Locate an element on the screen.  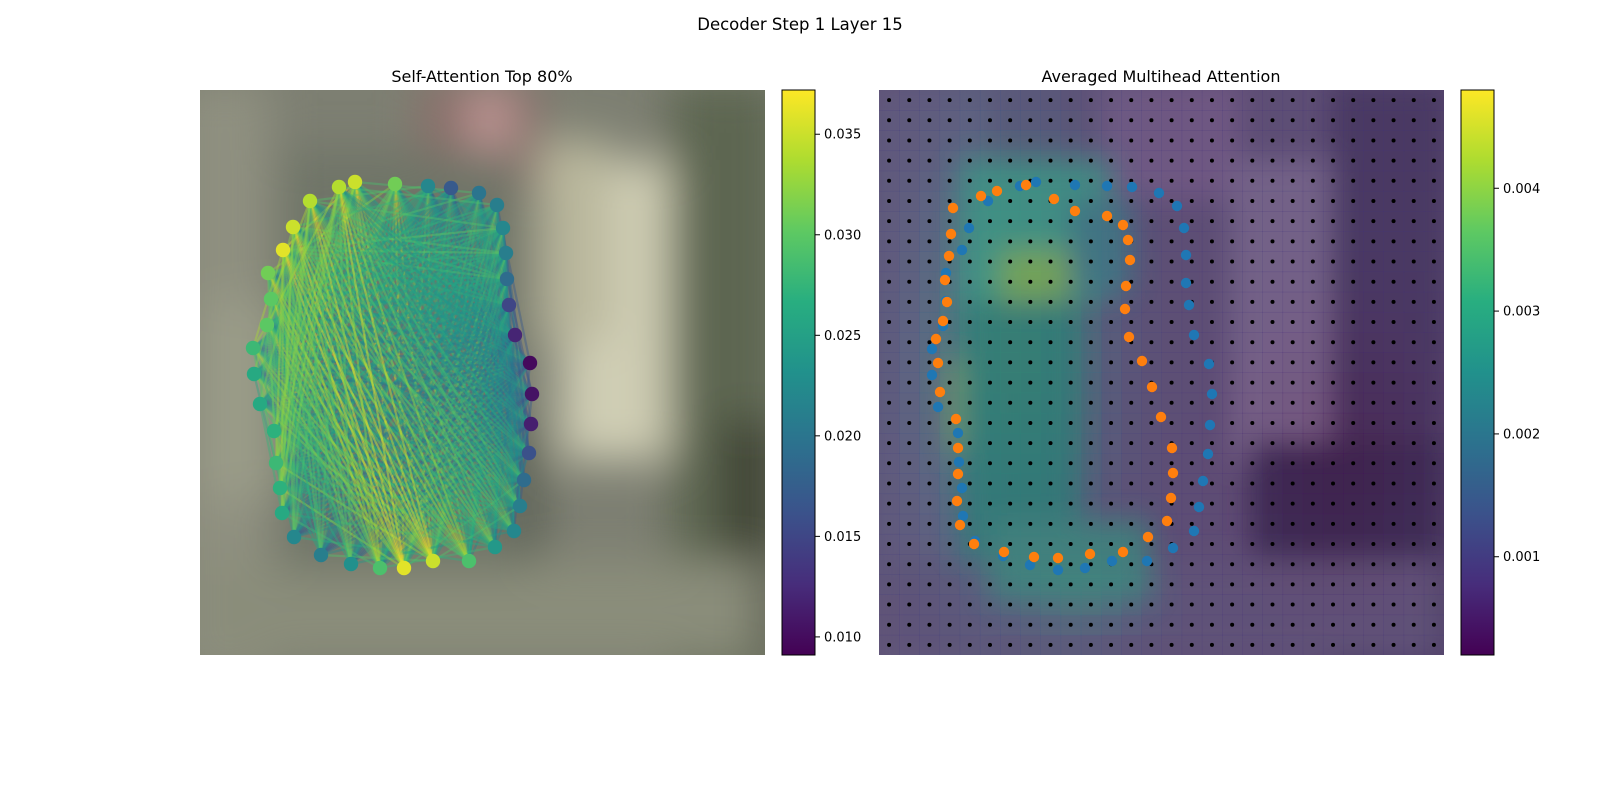
right-panel-title: Averaged Multihead Attention is located at coordinates (1161, 76).